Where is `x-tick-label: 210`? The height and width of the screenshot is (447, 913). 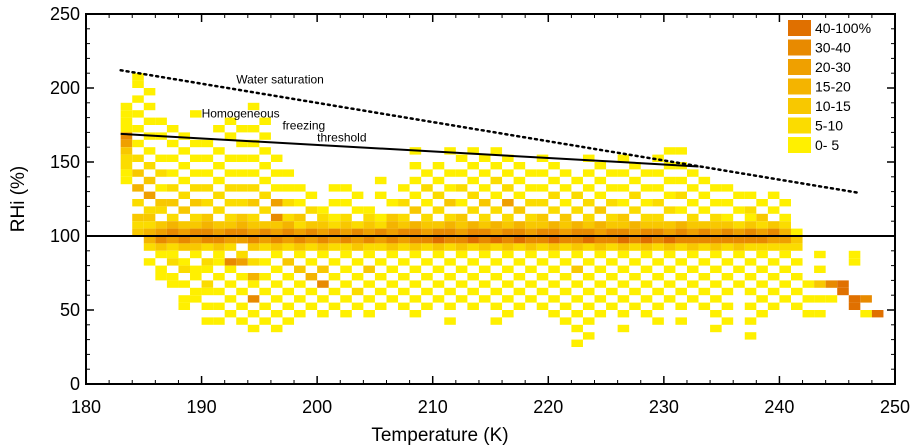
x-tick-label: 210 is located at coordinates (433, 407).